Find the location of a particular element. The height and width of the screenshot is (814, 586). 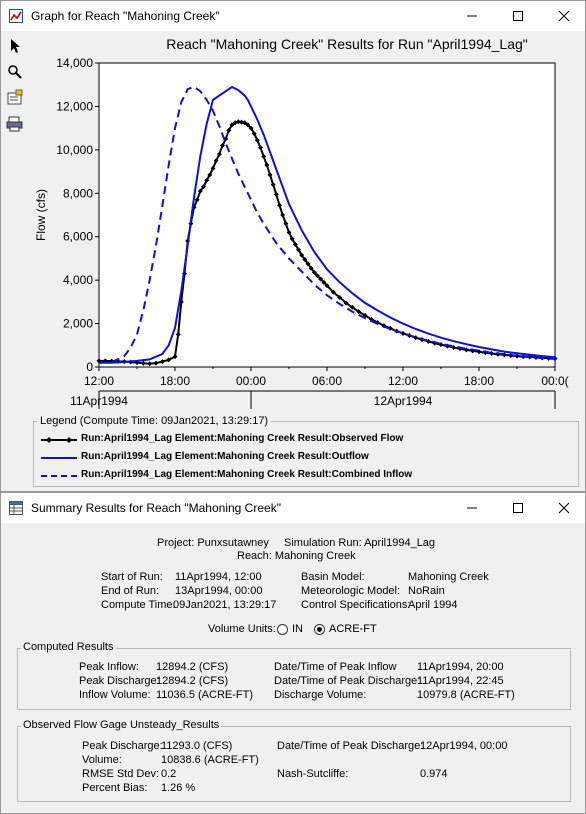

obs-dt-peak-value: 12Apr1994, 00:00 is located at coordinates (464, 746).